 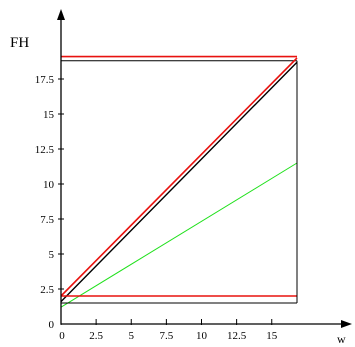 I want to click on x-axis-title: w, so click(x=341, y=339).